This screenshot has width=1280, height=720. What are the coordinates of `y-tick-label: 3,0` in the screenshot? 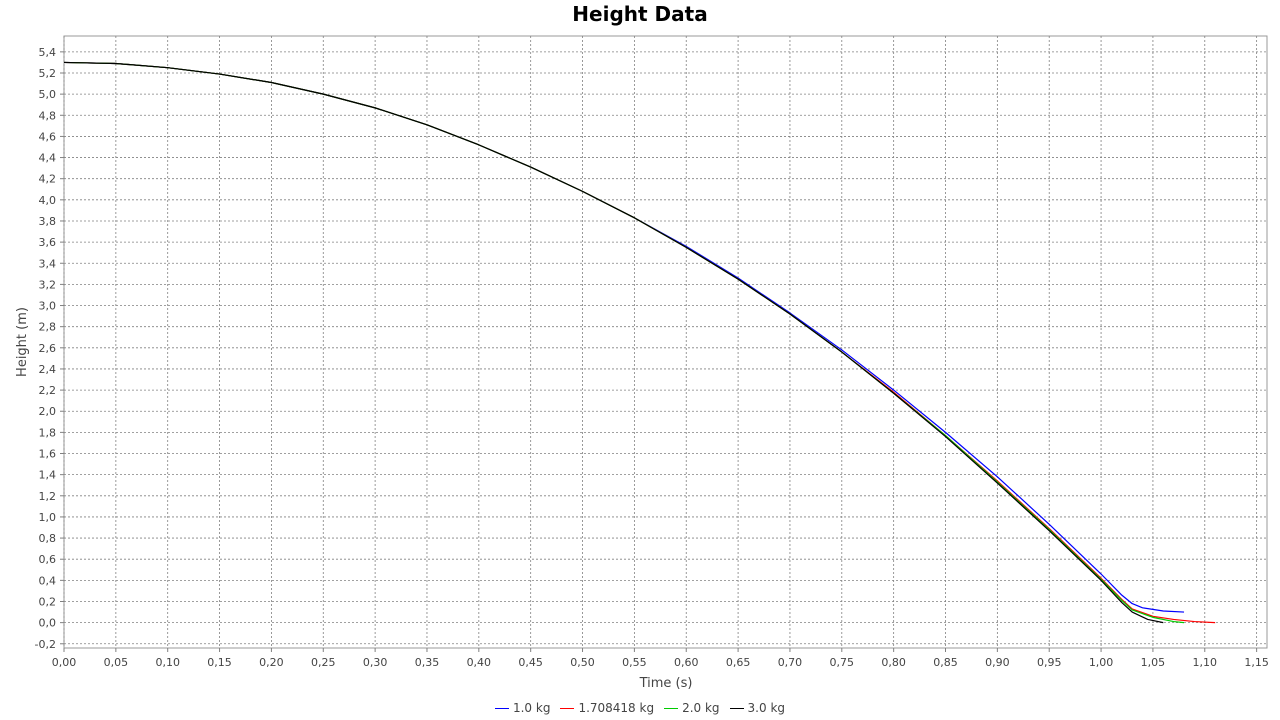 It's located at (48, 306).